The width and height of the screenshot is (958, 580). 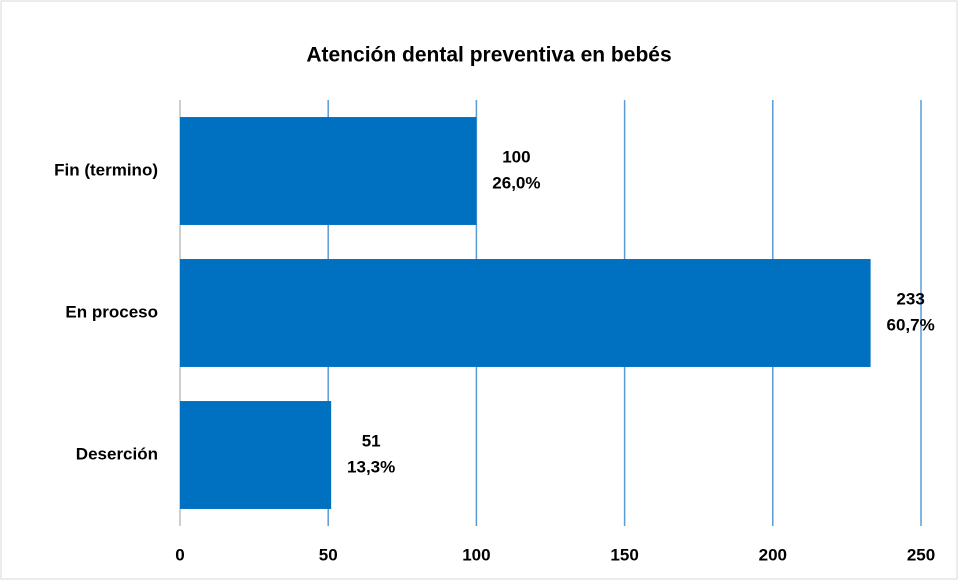 I want to click on value-label: 100, so click(x=516, y=156).